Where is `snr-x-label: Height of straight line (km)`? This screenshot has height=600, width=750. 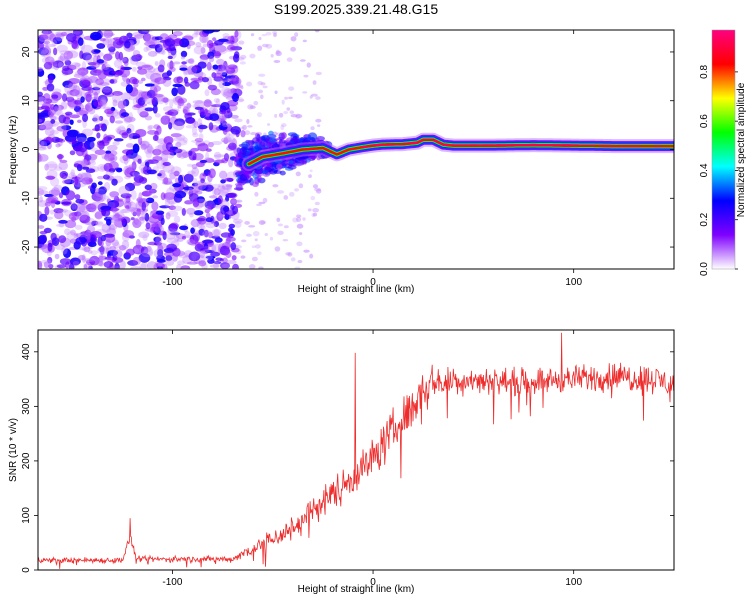 snr-x-label: Height of straight line (km) is located at coordinates (356, 589).